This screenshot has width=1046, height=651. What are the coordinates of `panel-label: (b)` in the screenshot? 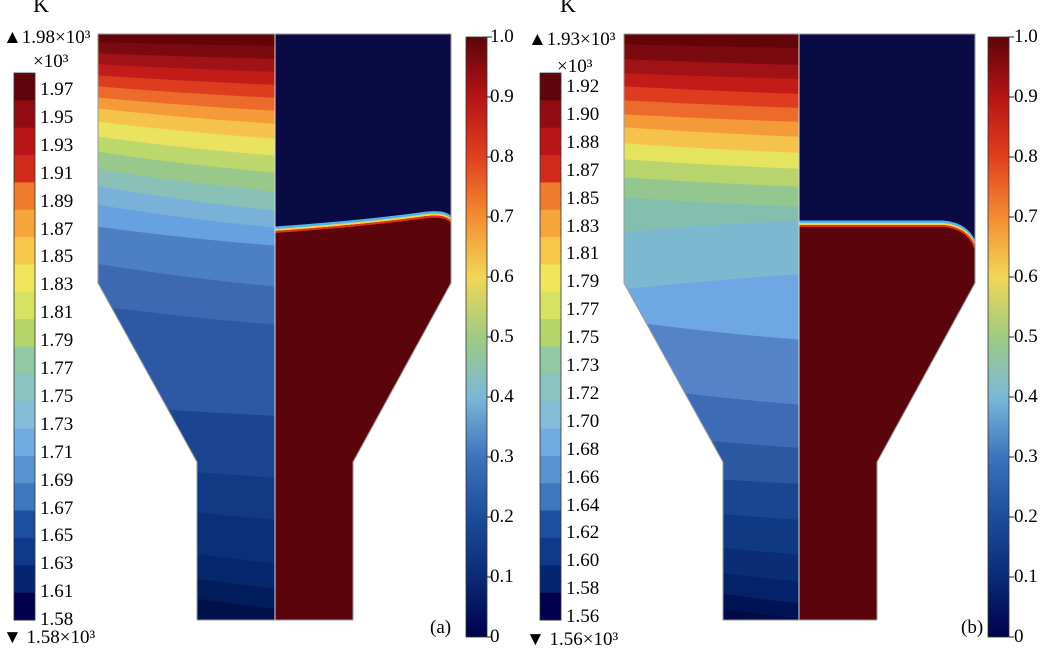 It's located at (972, 627).